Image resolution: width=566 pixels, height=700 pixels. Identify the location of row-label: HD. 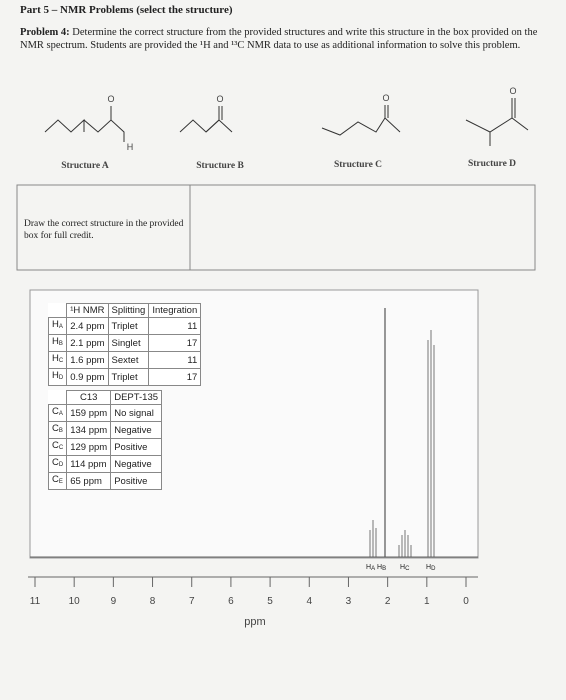
(57, 377).